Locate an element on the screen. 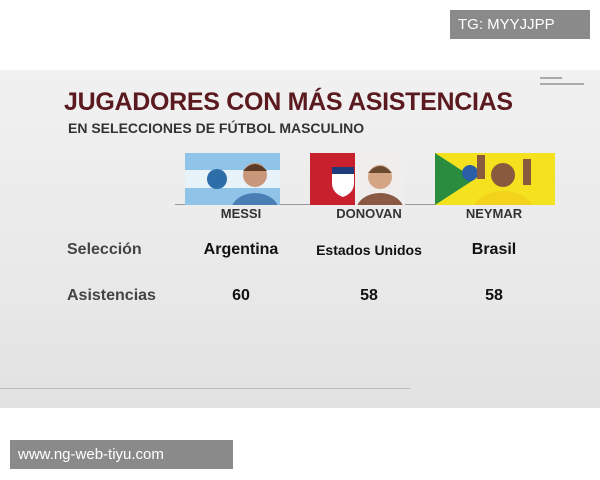  column-header: DONOVAN is located at coordinates (369, 213).